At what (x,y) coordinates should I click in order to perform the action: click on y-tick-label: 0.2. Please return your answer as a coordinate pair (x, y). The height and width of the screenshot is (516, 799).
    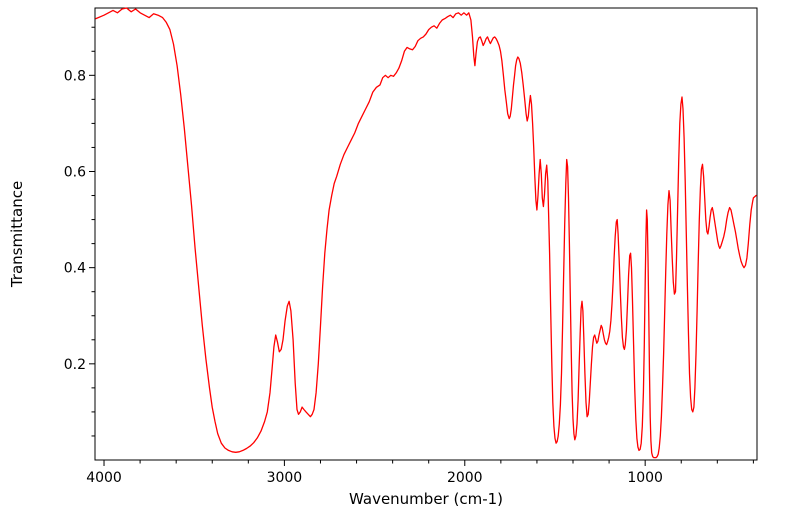
    Looking at the image, I should click on (75, 365).